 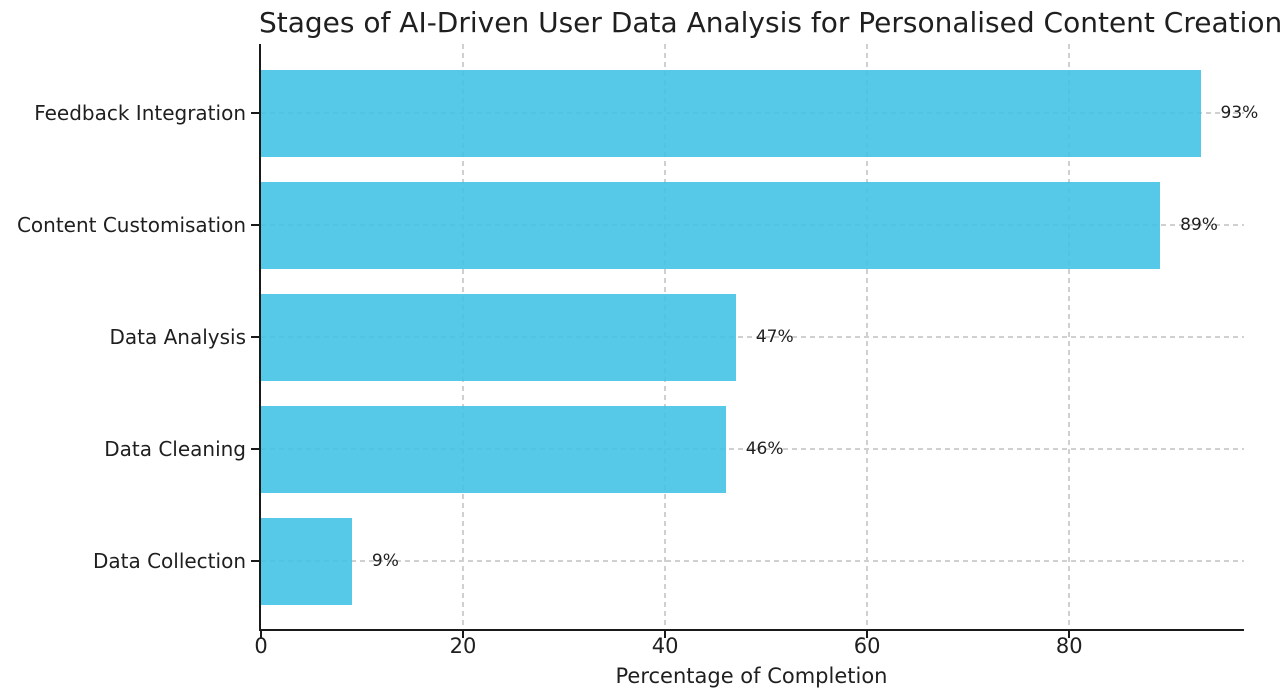 What do you see at coordinates (665, 646) in the screenshot?
I see `x-tick-label: 40` at bounding box center [665, 646].